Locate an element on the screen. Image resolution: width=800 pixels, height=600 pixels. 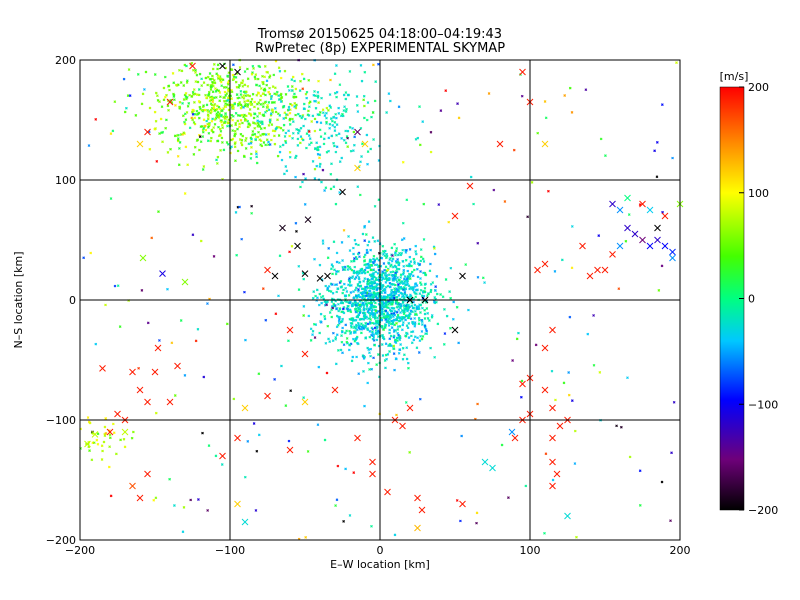
colorbar-tick-label: −200 is located at coordinates (763, 510).